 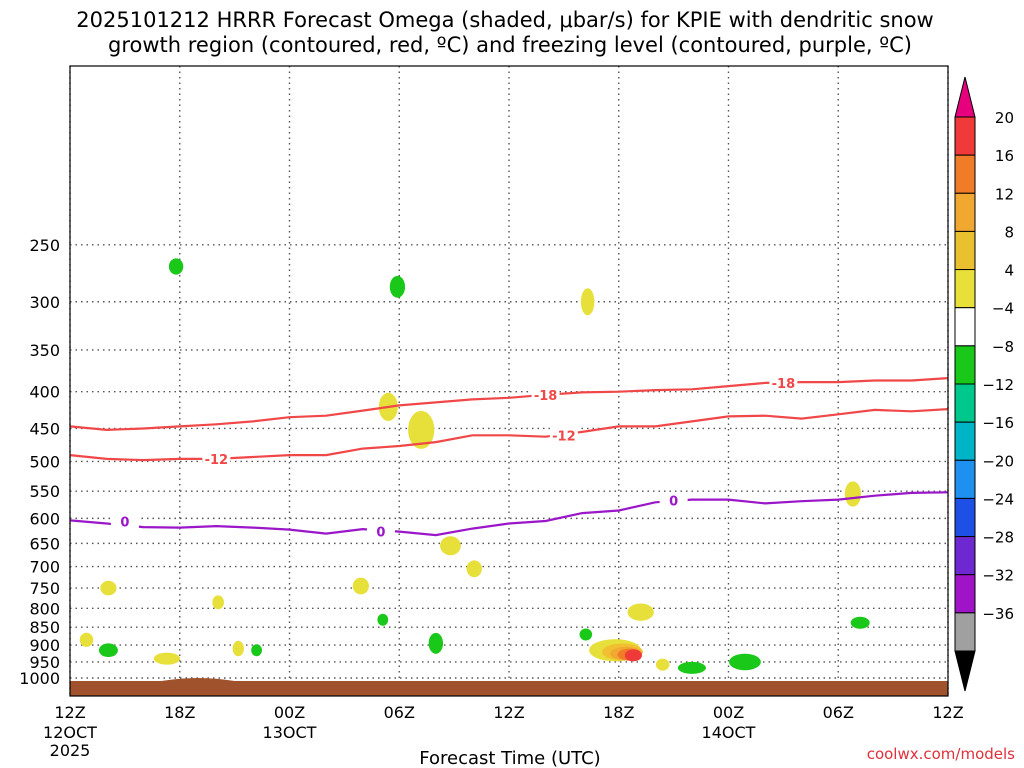 I want to click on colorbar-label: −4, so click(x=1003, y=309).